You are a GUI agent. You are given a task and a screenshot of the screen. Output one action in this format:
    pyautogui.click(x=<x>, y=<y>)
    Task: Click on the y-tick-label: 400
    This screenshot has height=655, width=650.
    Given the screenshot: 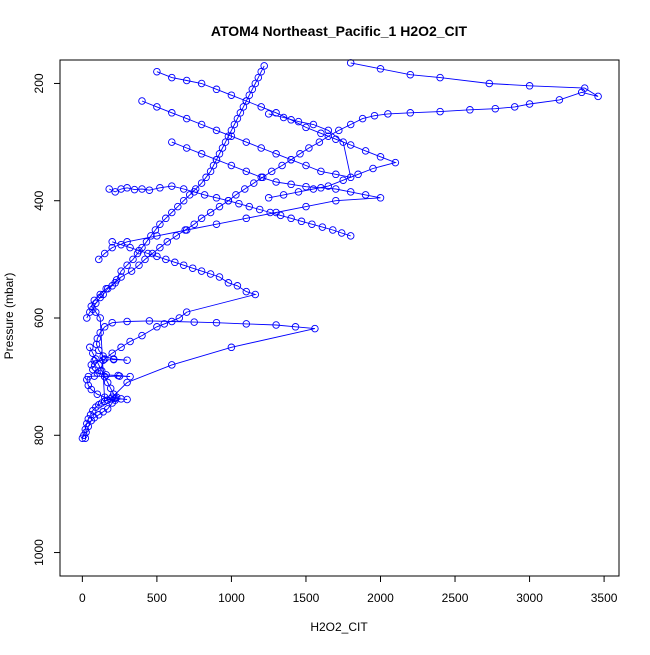 What is the action you would take?
    pyautogui.click(x=39, y=200)
    